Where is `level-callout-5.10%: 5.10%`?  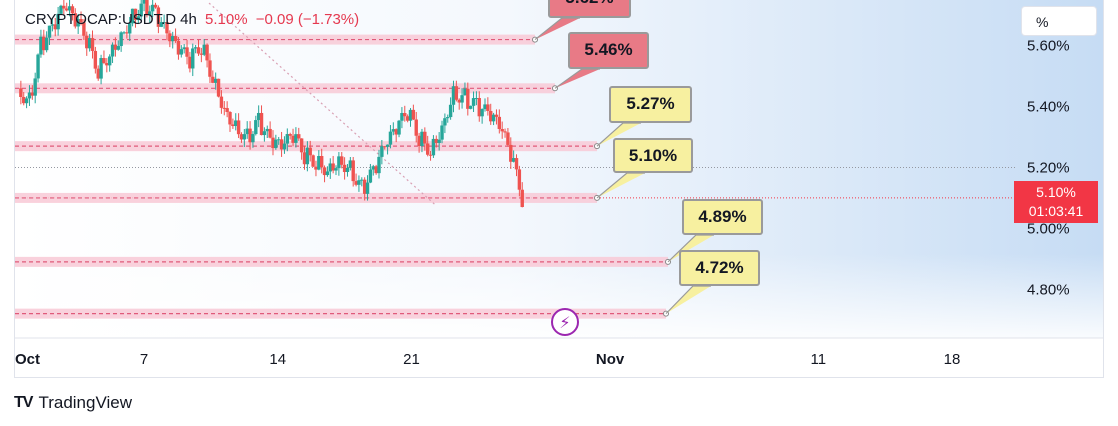
level-callout-5.10%: 5.10% is located at coordinates (653, 155).